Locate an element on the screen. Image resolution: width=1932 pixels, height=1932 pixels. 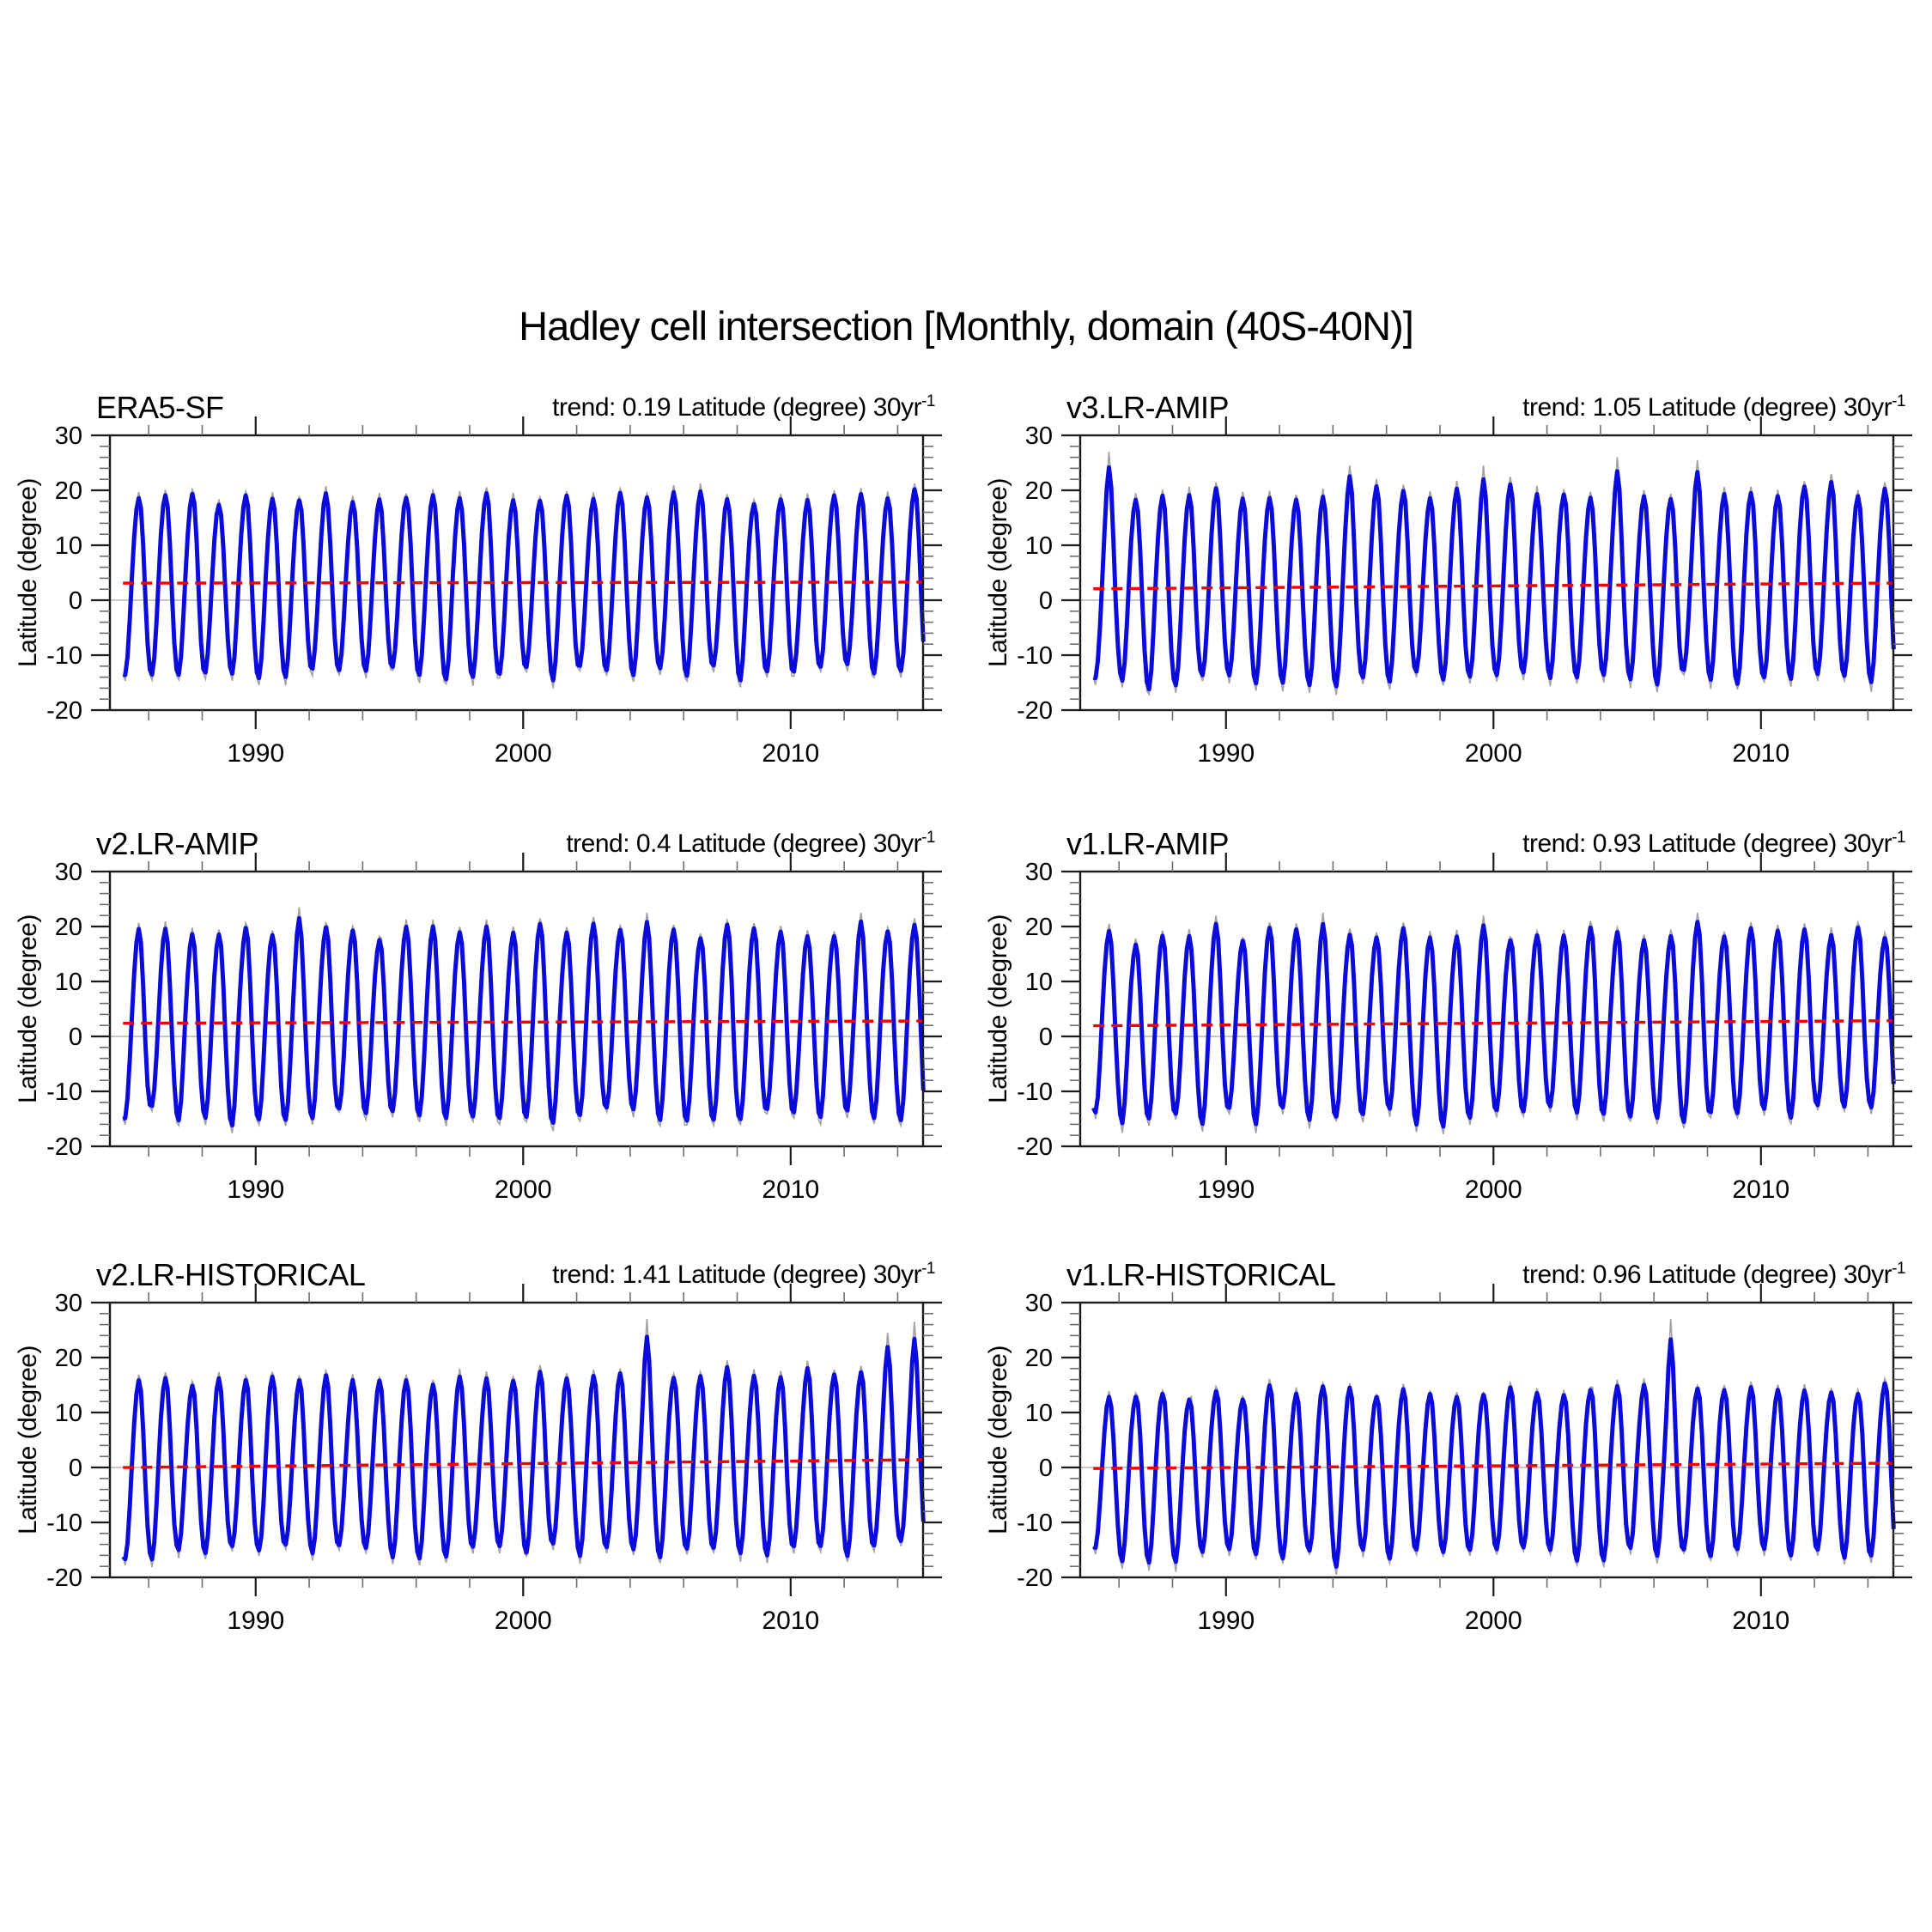
panel-trend-label: trend: 0.96 Latitude (degree) 30yr-1 is located at coordinates (1714, 1275).